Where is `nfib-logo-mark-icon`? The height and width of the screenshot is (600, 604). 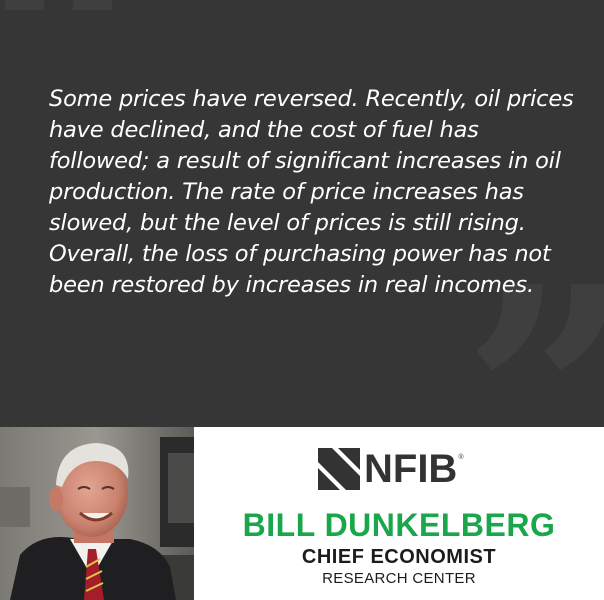
nfib-logo-mark-icon is located at coordinates (339, 469).